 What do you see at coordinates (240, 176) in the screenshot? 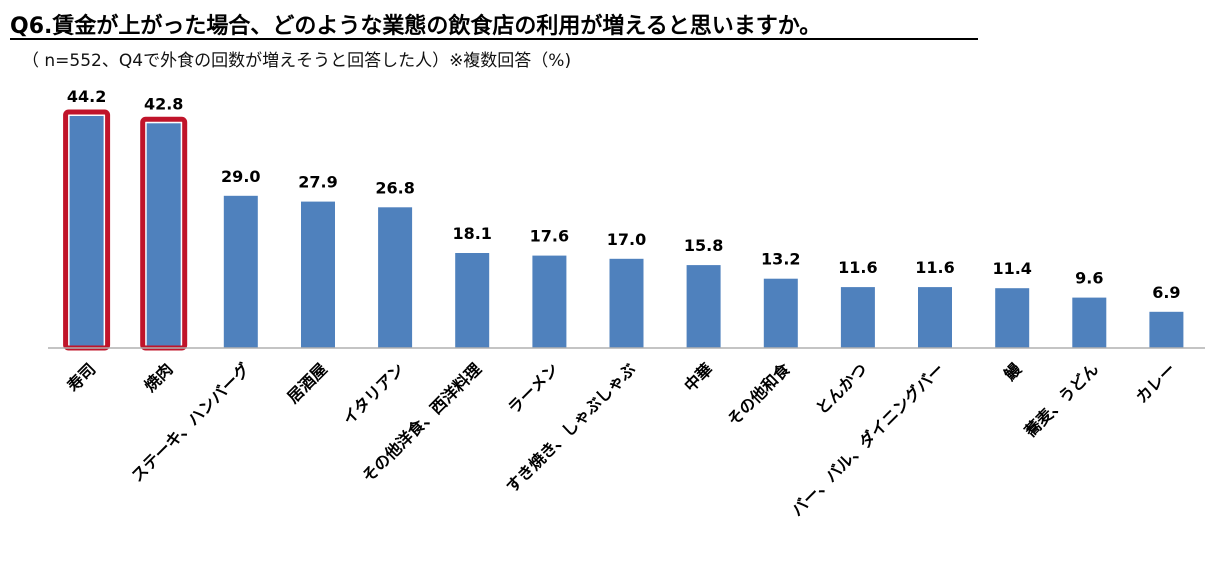
I see `value-label-3: 29.0` at bounding box center [240, 176].